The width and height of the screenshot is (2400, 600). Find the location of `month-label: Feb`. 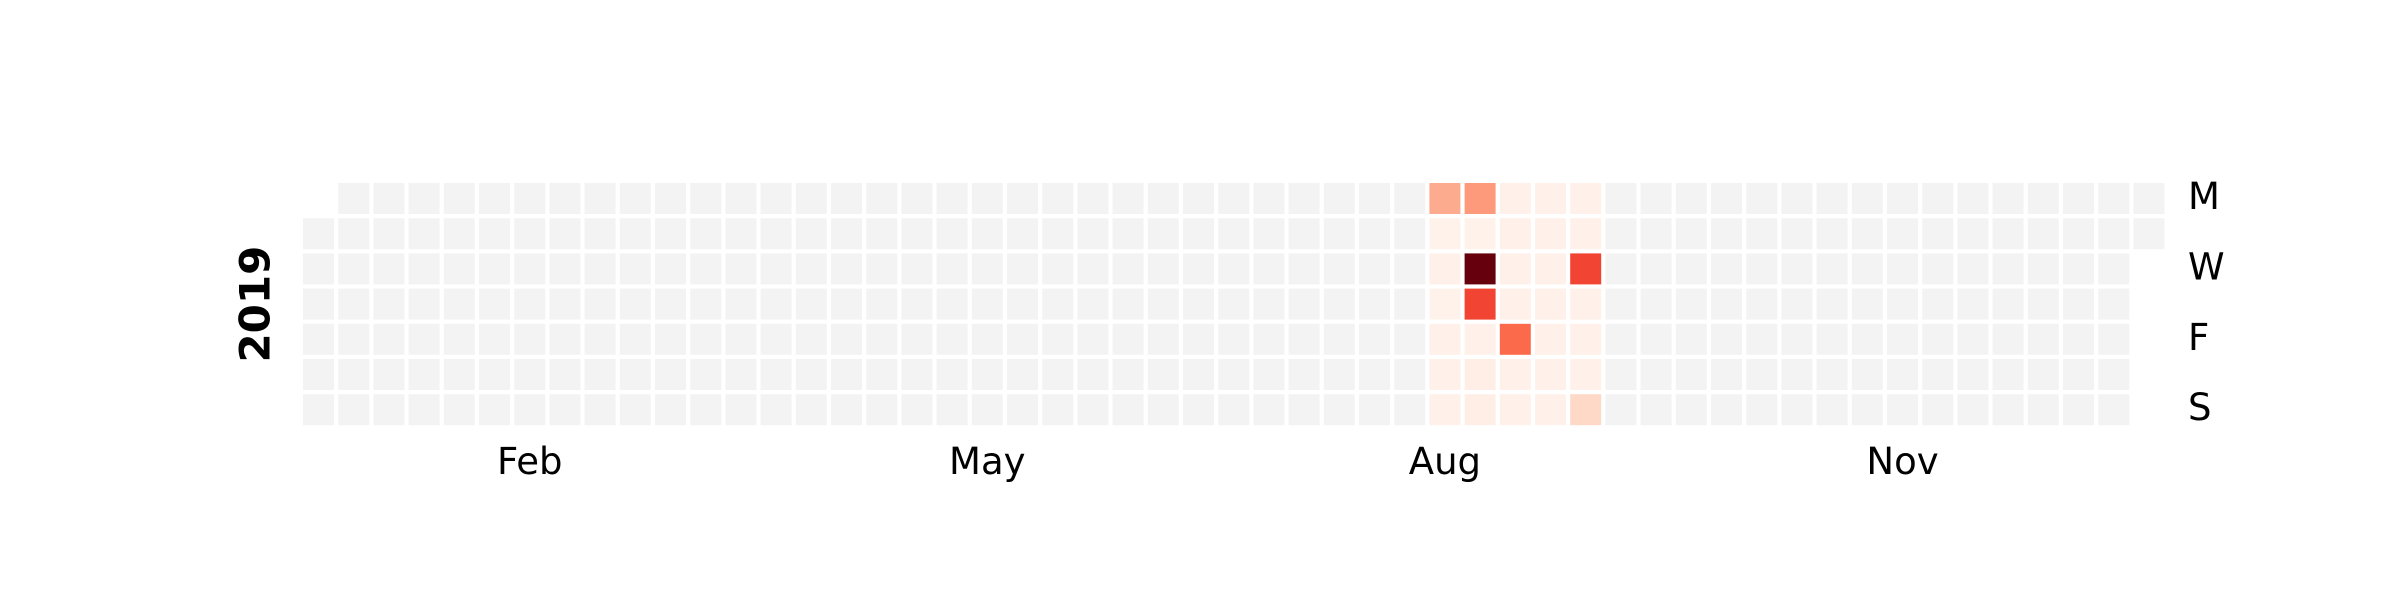

month-label: Feb is located at coordinates (530, 461).